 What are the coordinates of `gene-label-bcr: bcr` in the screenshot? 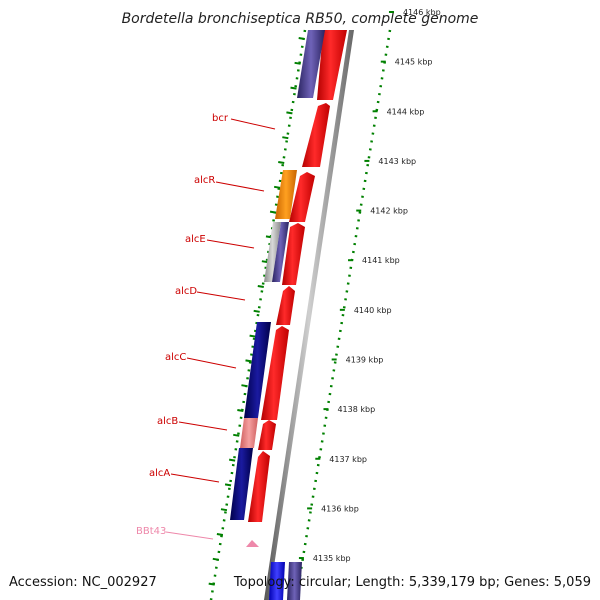 It's located at (220, 118).